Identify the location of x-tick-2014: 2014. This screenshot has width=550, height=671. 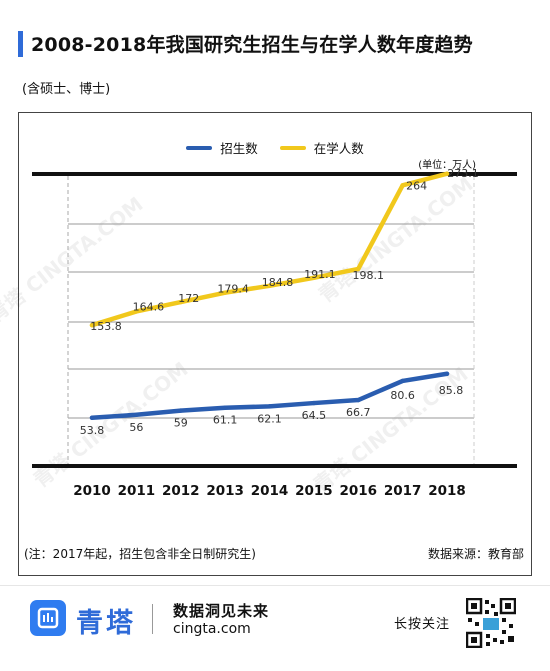
(270, 491).